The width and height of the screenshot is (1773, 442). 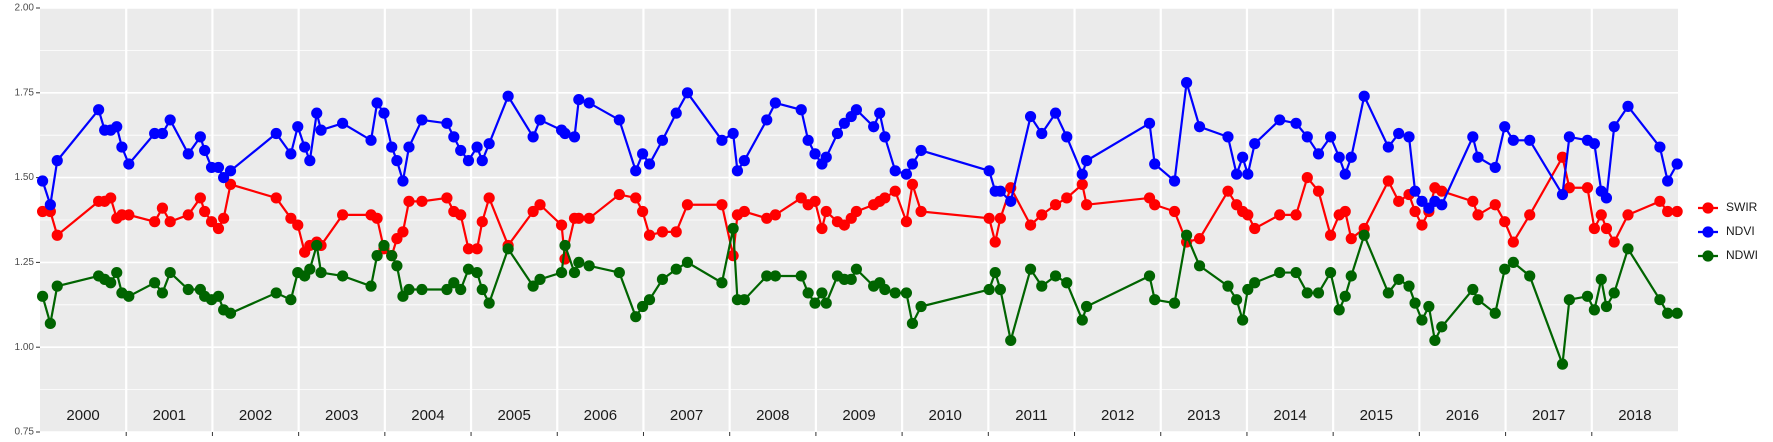 What do you see at coordinates (1548, 415) in the screenshot?
I see `year-label: 2017` at bounding box center [1548, 415].